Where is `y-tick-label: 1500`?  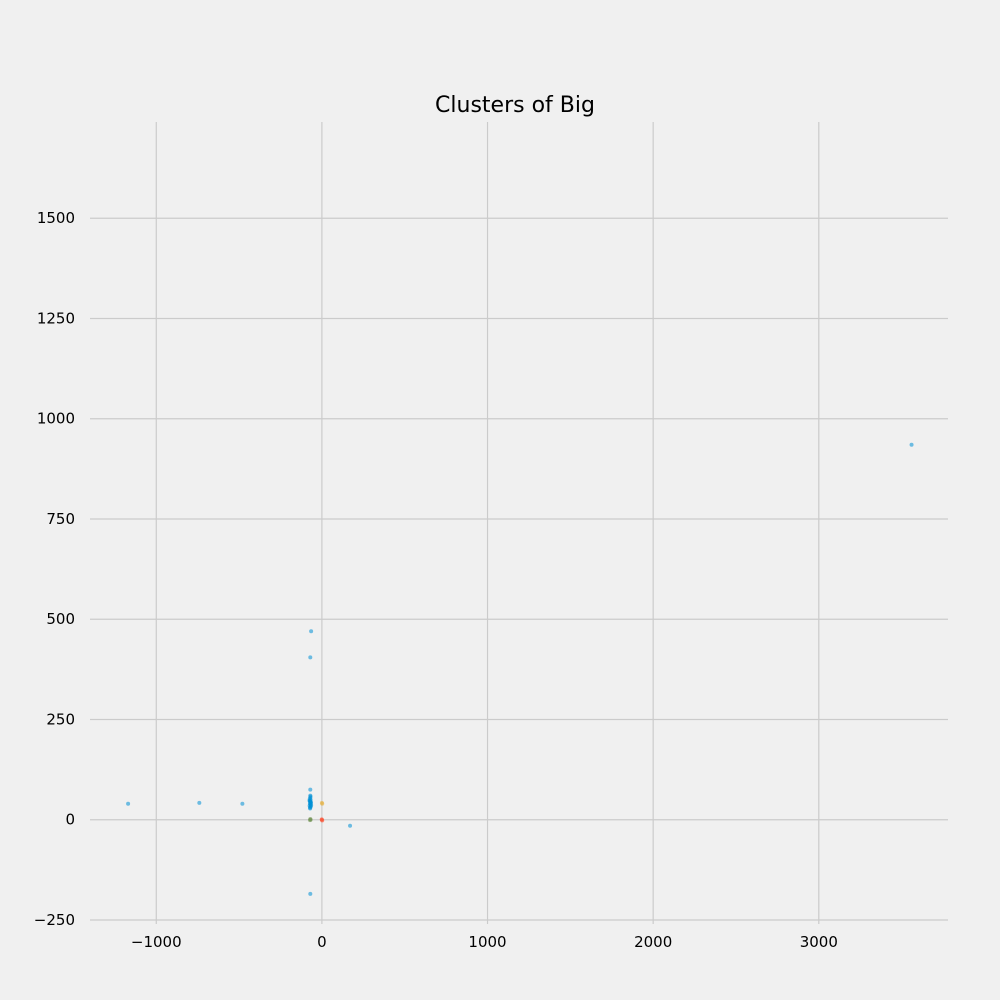
y-tick-label: 1500 is located at coordinates (56, 218).